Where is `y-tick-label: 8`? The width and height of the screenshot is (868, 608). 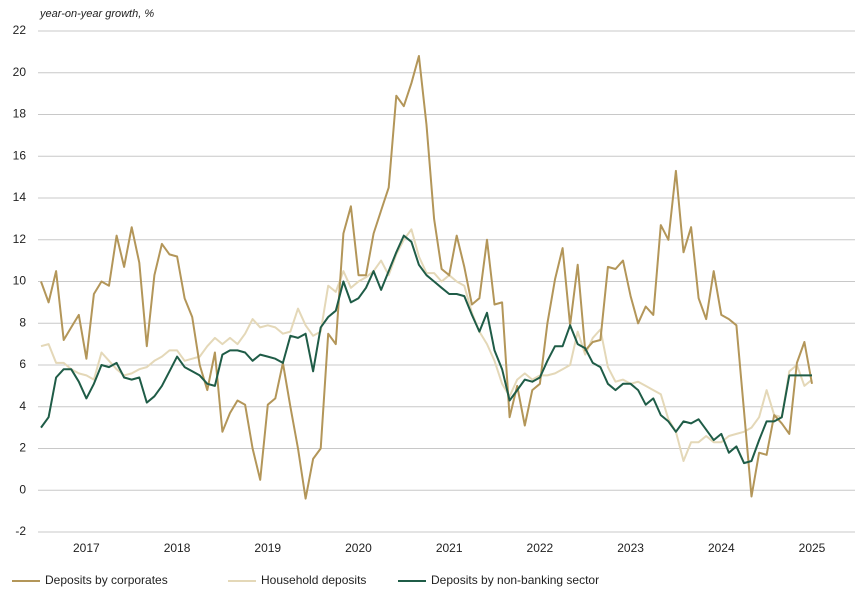 y-tick-label: 8 is located at coordinates (22, 322).